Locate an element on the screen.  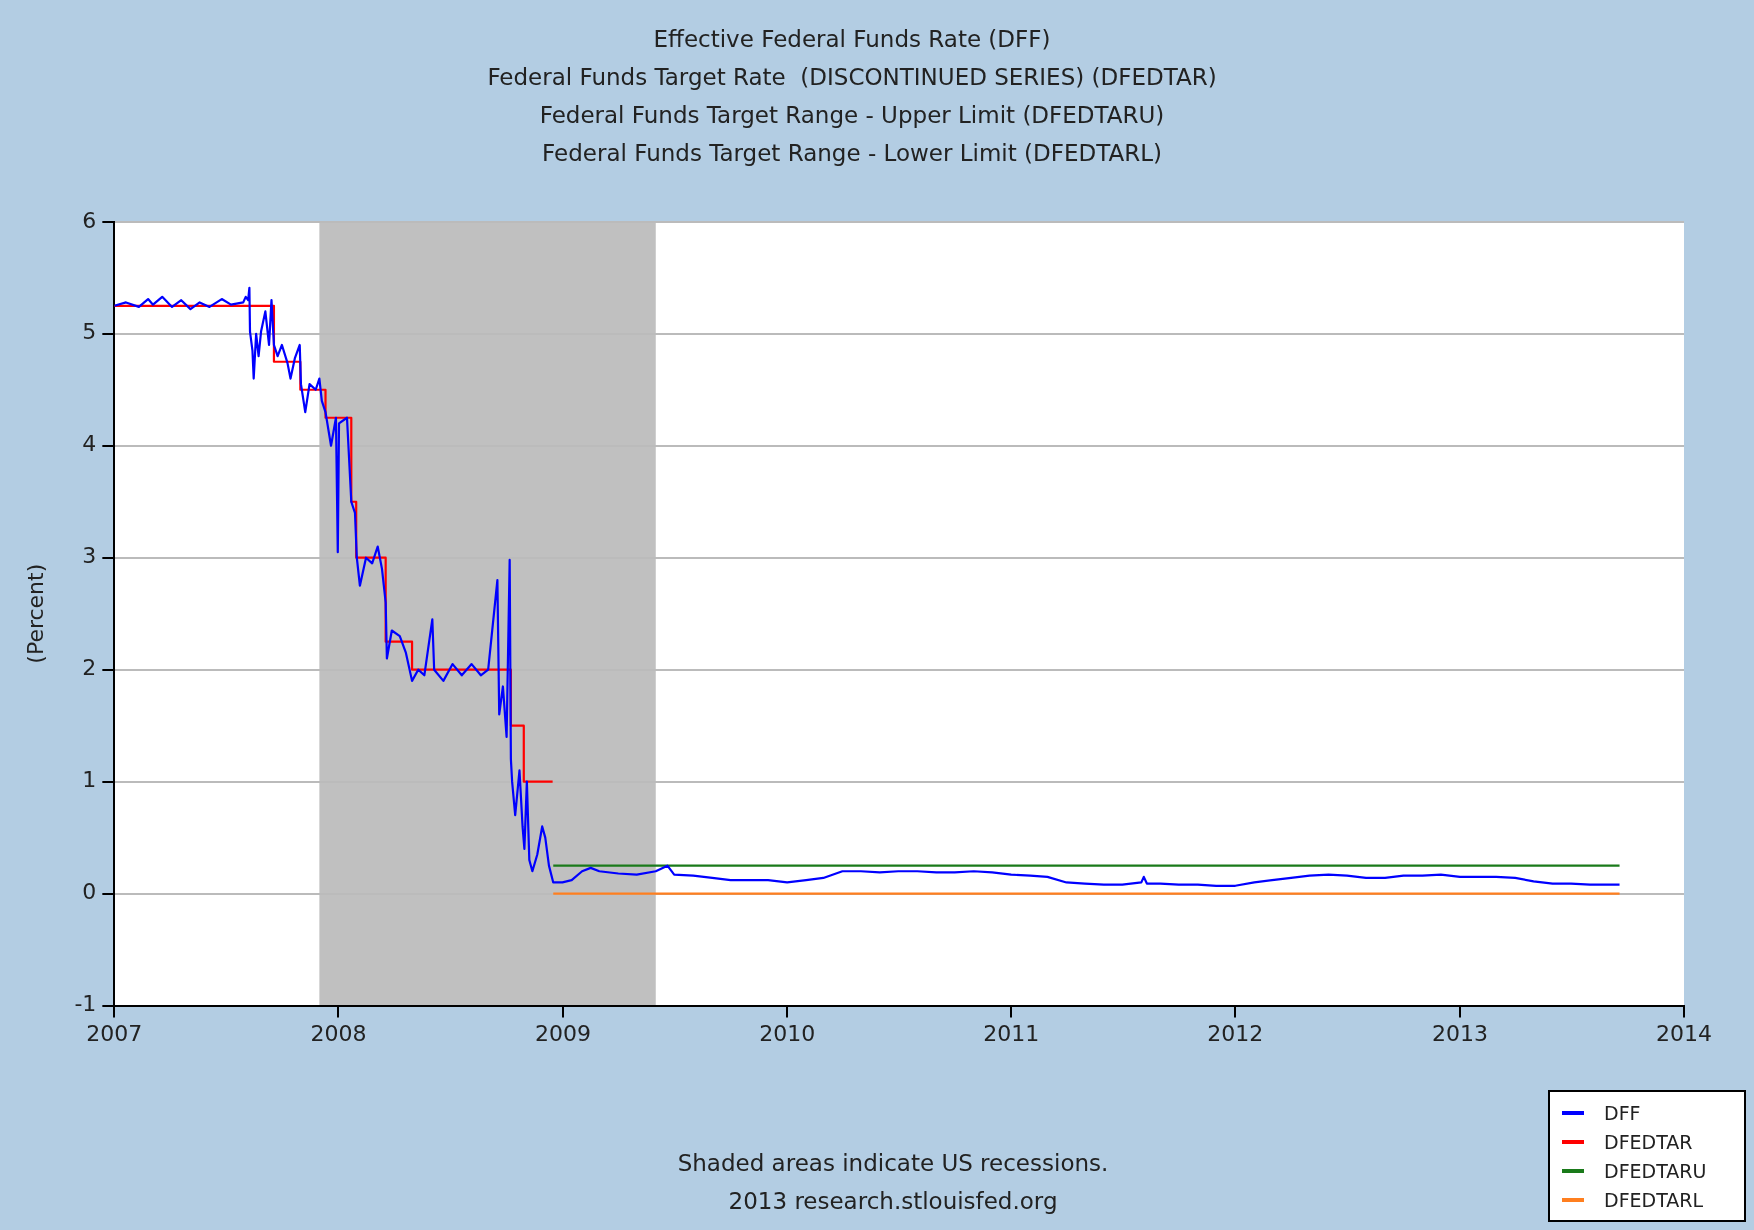
legend-label: DFEDTARL is located at coordinates (1654, 1199).